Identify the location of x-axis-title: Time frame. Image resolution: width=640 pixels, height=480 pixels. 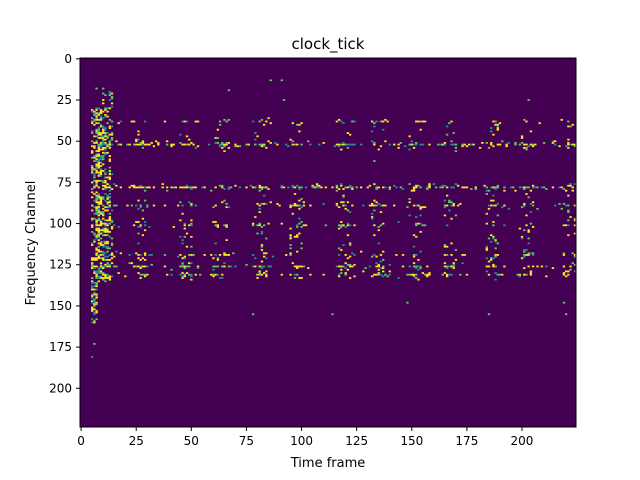
(328, 463).